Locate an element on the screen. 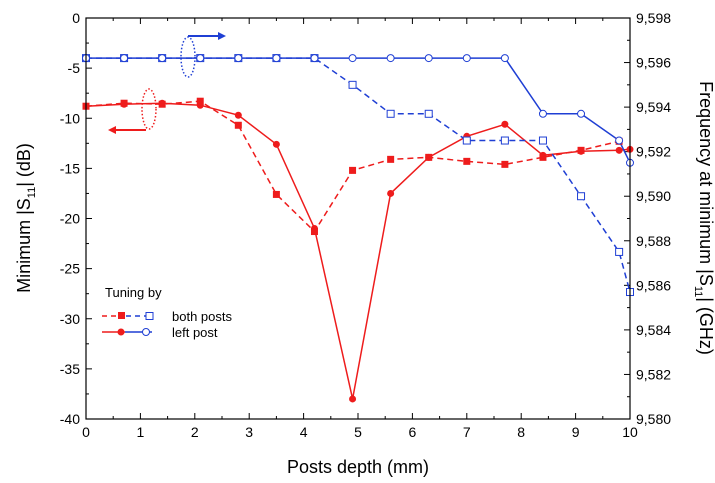 This screenshot has height=483, width=715. x-tick-label: 5 is located at coordinates (358, 432).